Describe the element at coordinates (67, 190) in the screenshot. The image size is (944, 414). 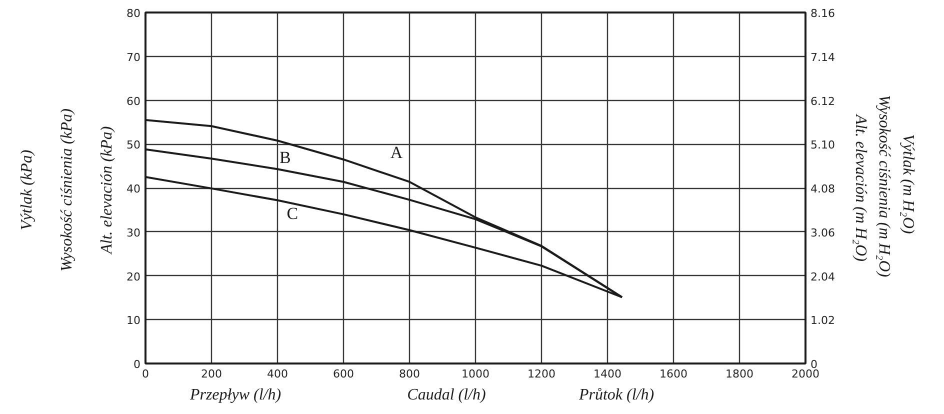
I see `text: Wysokość ciśnienia (kPa)` at that location.